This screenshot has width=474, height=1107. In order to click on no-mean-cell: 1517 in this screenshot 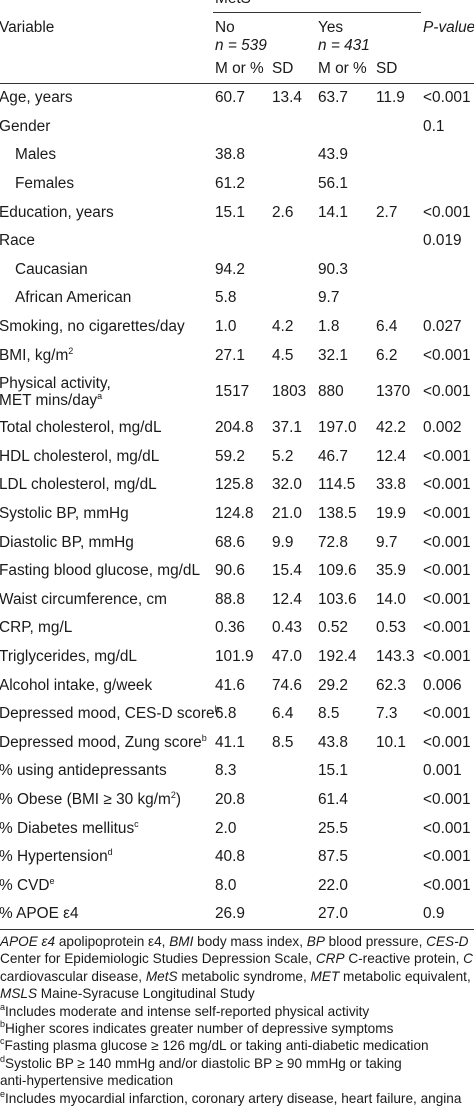, I will do `click(232, 392)`.